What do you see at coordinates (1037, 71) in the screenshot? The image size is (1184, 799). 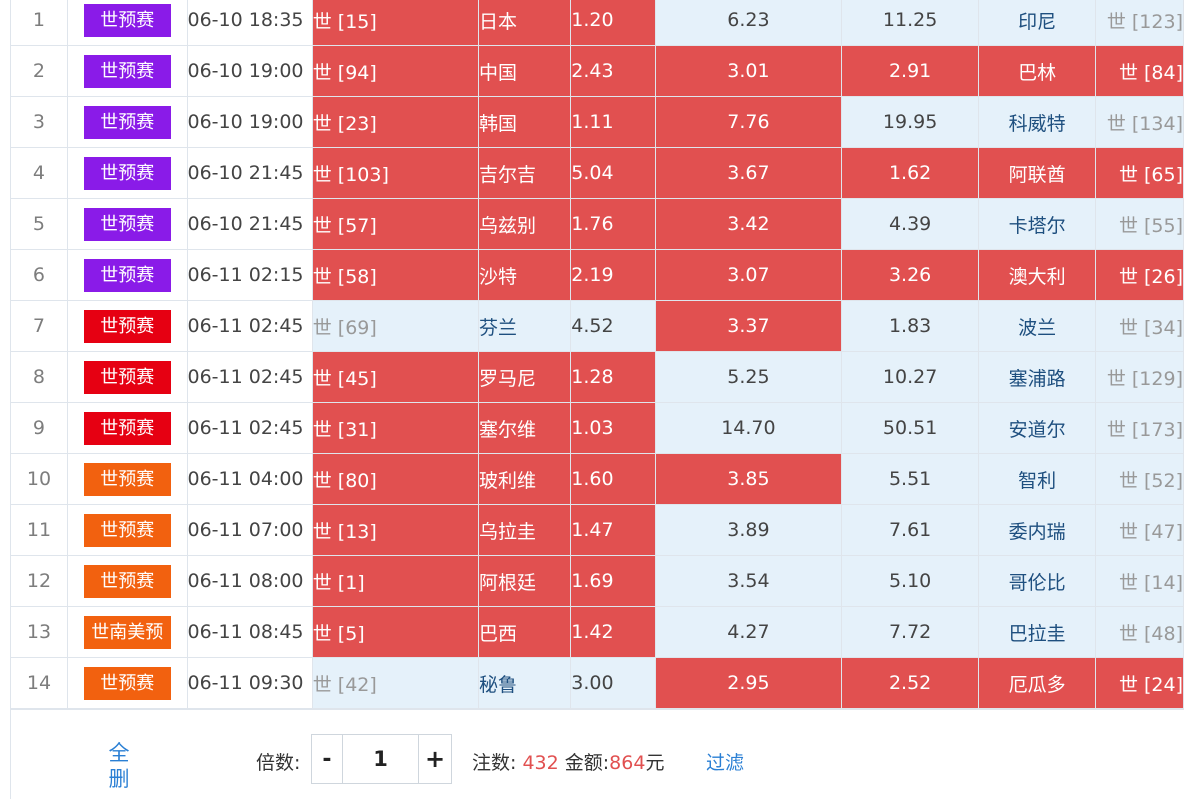 I see `away-team: 巴林` at bounding box center [1037, 71].